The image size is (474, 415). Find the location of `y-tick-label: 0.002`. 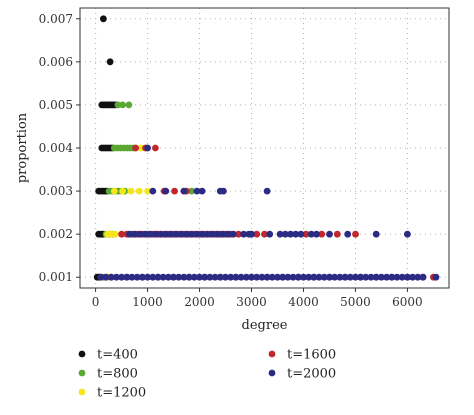

y-tick-label: 0.002 is located at coordinates (56, 234).